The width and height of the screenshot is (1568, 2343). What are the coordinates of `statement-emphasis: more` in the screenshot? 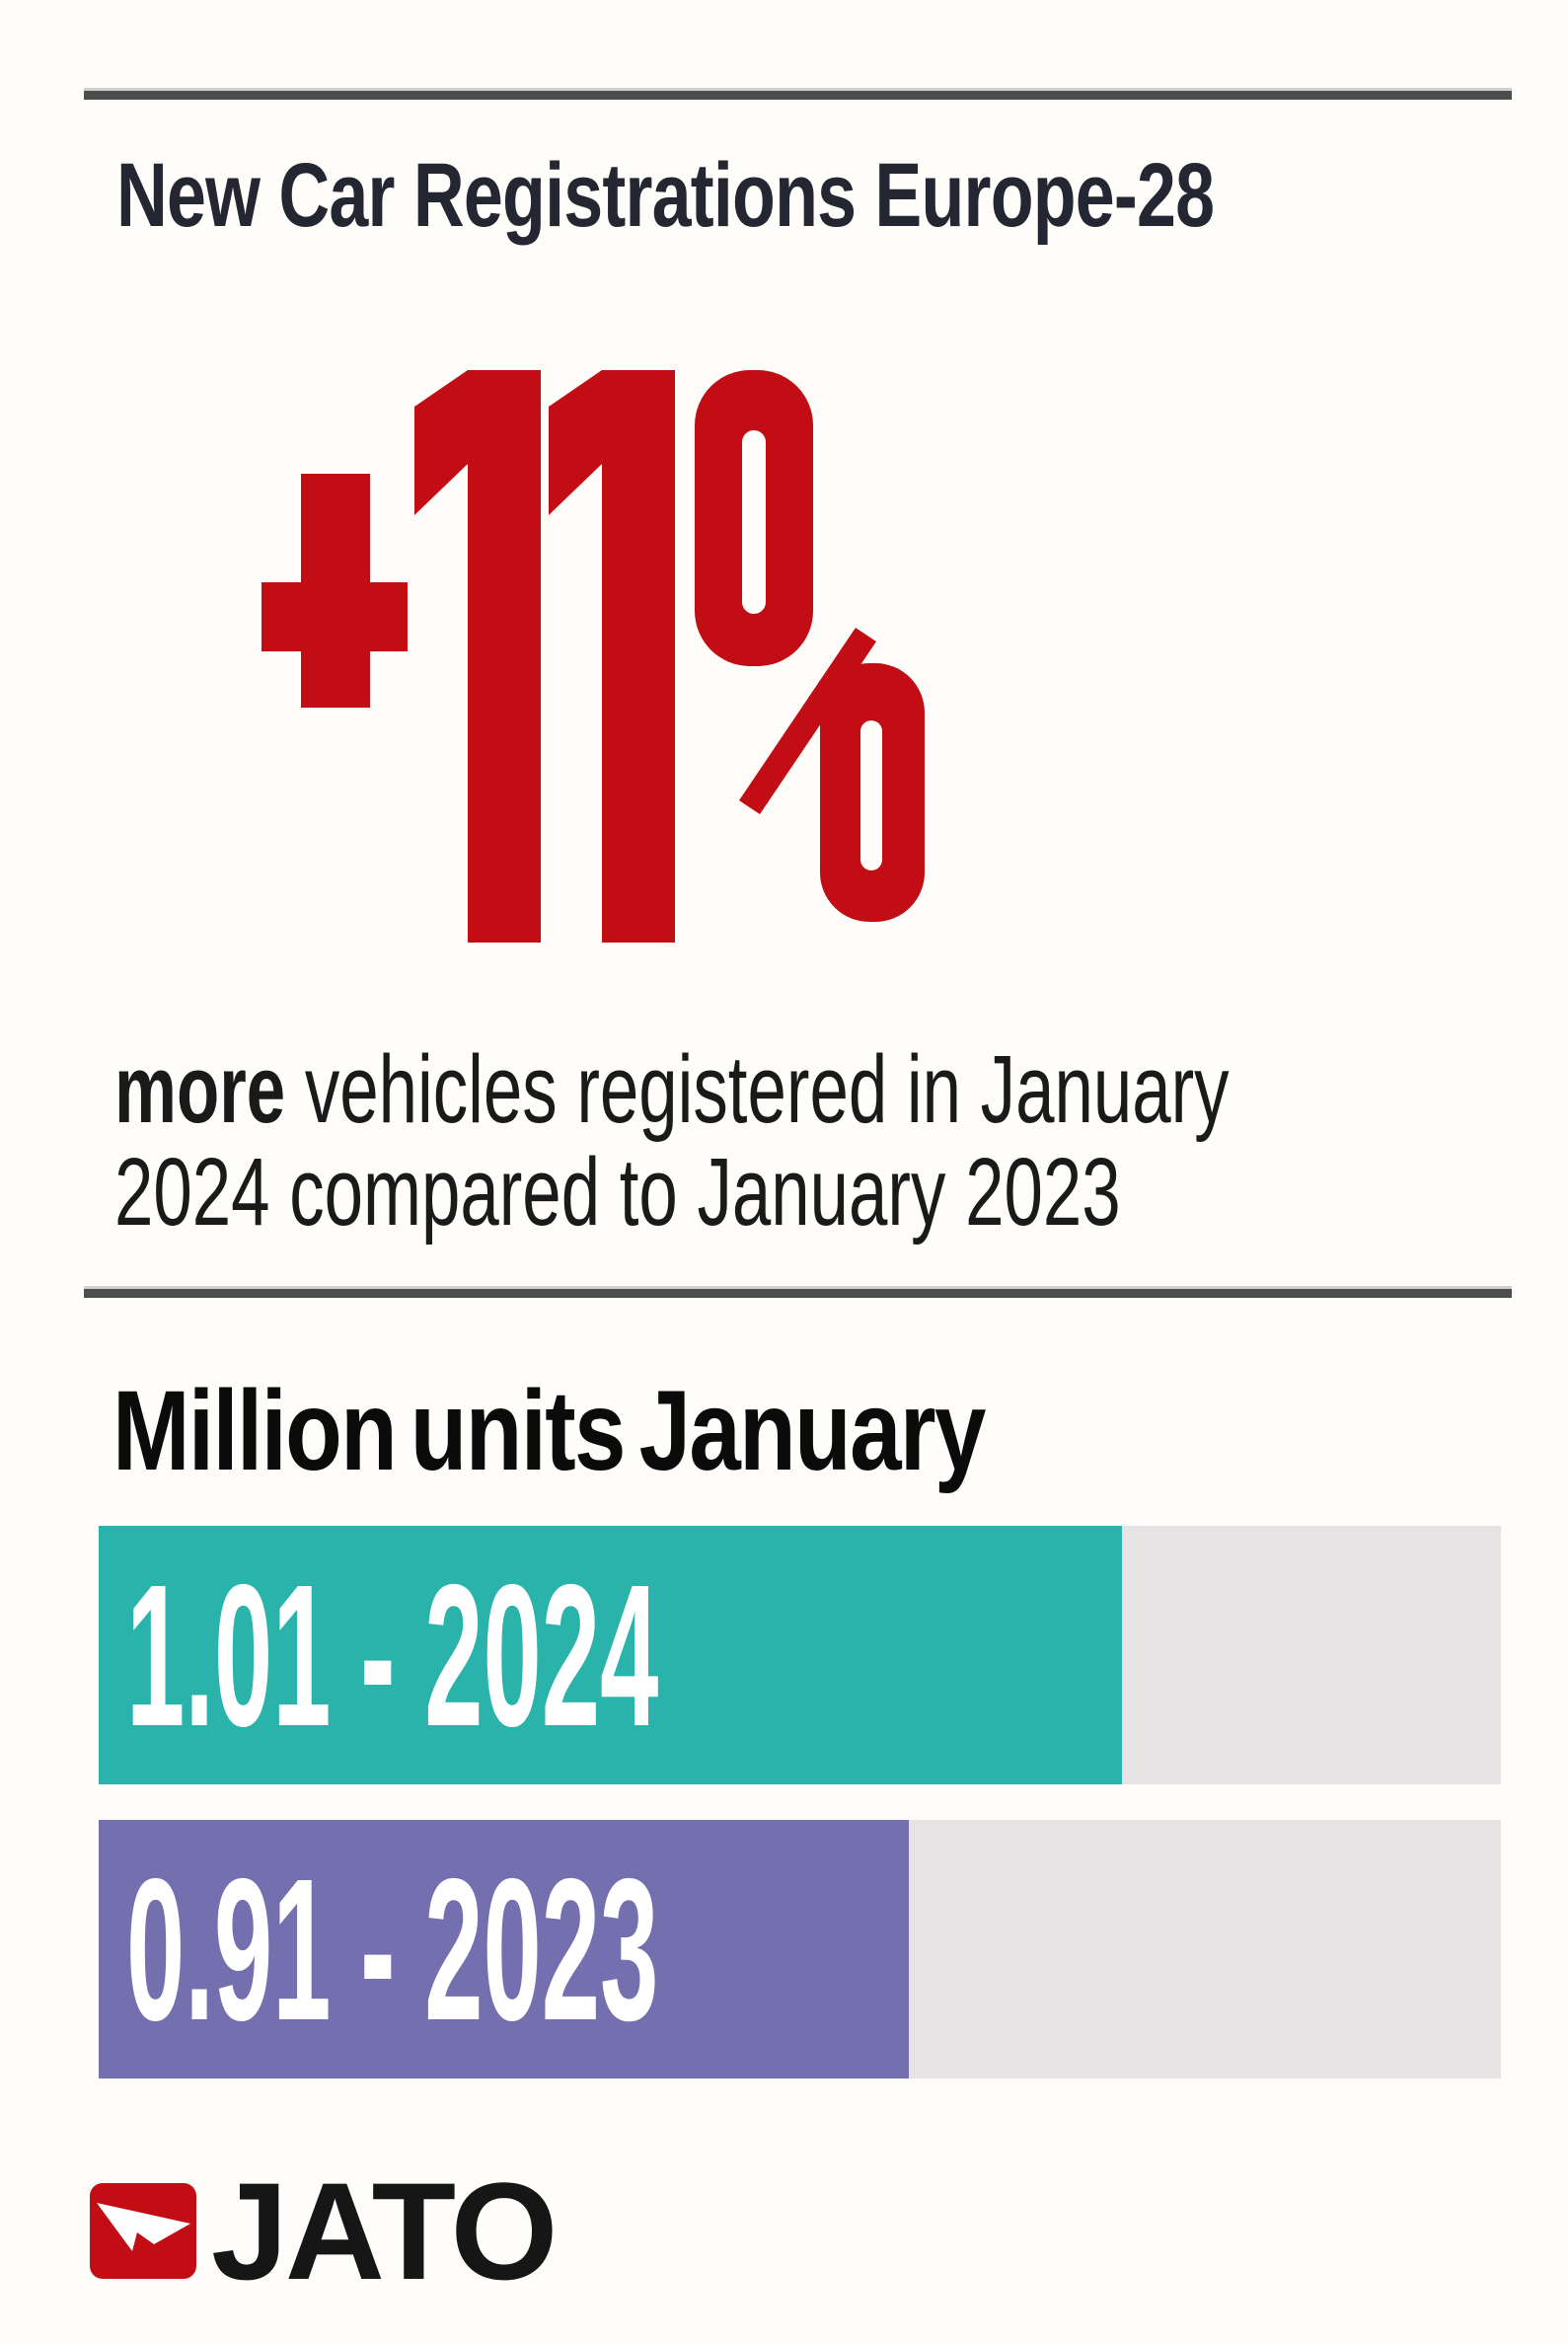 It's located at (200, 1089).